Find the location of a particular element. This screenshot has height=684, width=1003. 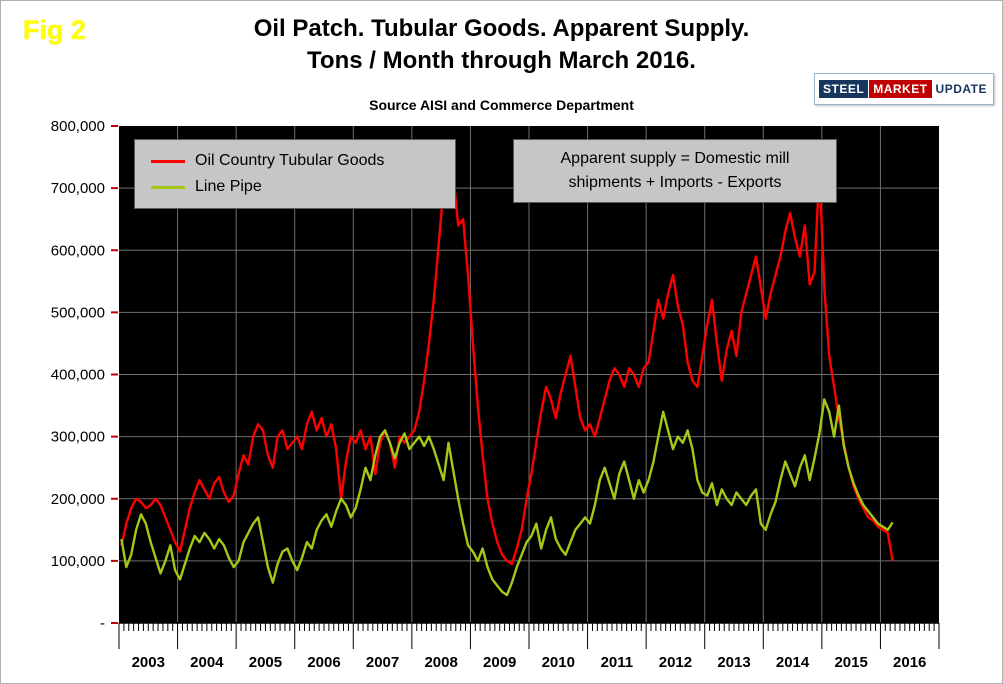

legend-item-line-pipe: Line Pipe is located at coordinates (303, 187).